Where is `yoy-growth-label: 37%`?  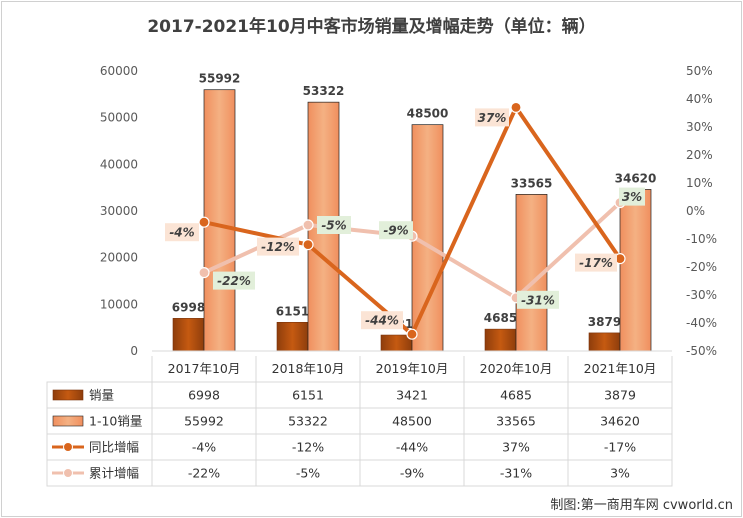 yoy-growth-label: 37% is located at coordinates (492, 118).